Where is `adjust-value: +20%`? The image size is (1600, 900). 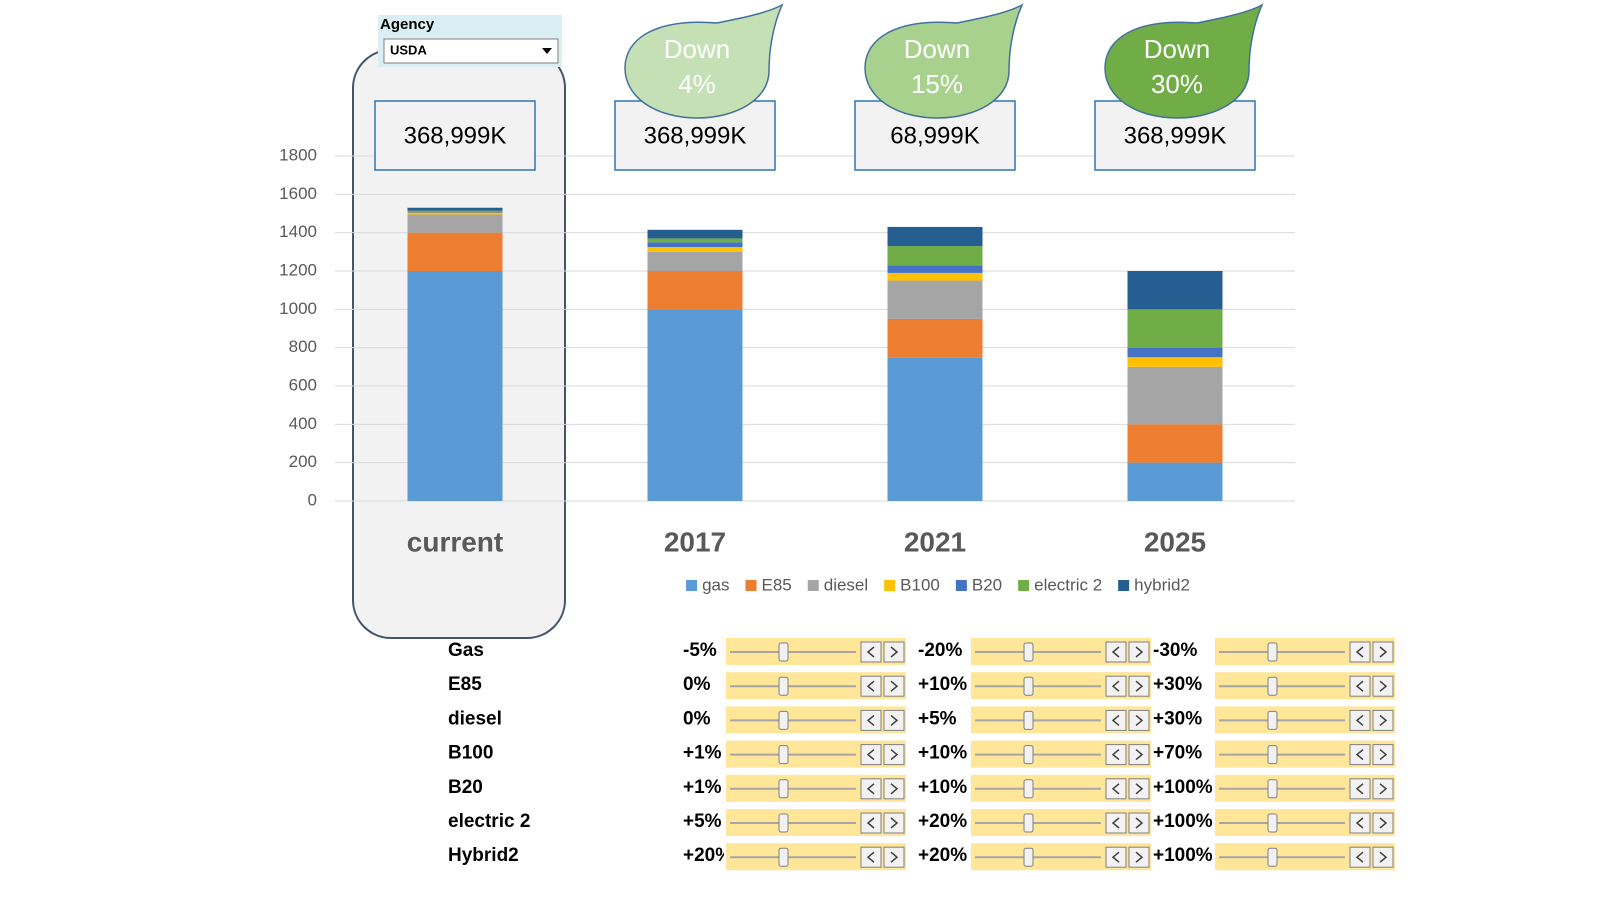
adjust-value: +20% is located at coordinates (942, 821).